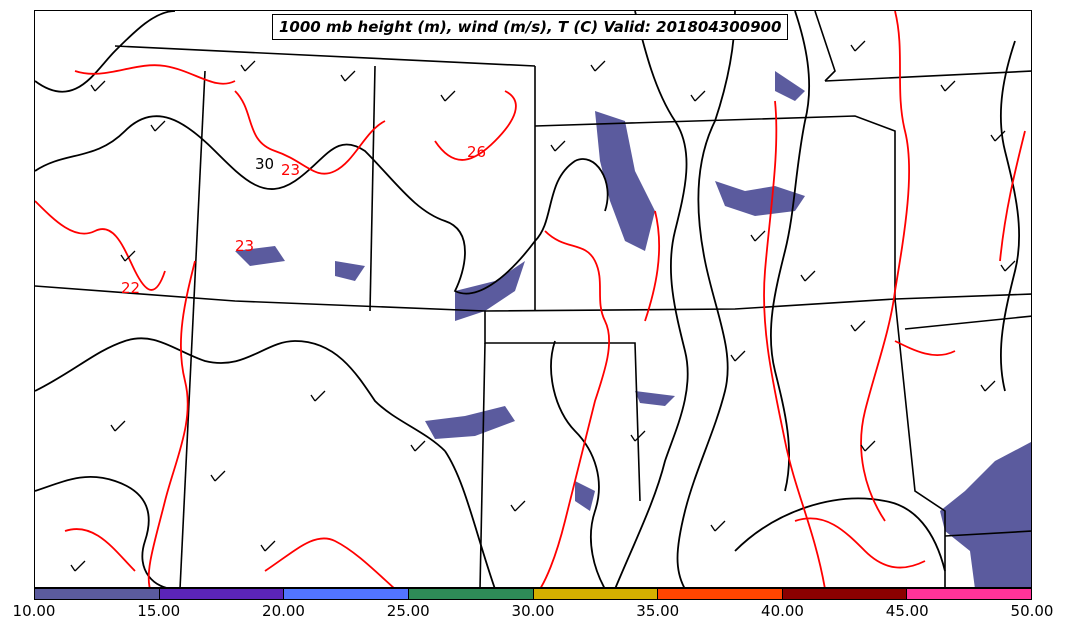 The height and width of the screenshot is (633, 1065). What do you see at coordinates (907, 611) in the screenshot?
I see `colorbar-tick-label: 45.00` at bounding box center [907, 611].